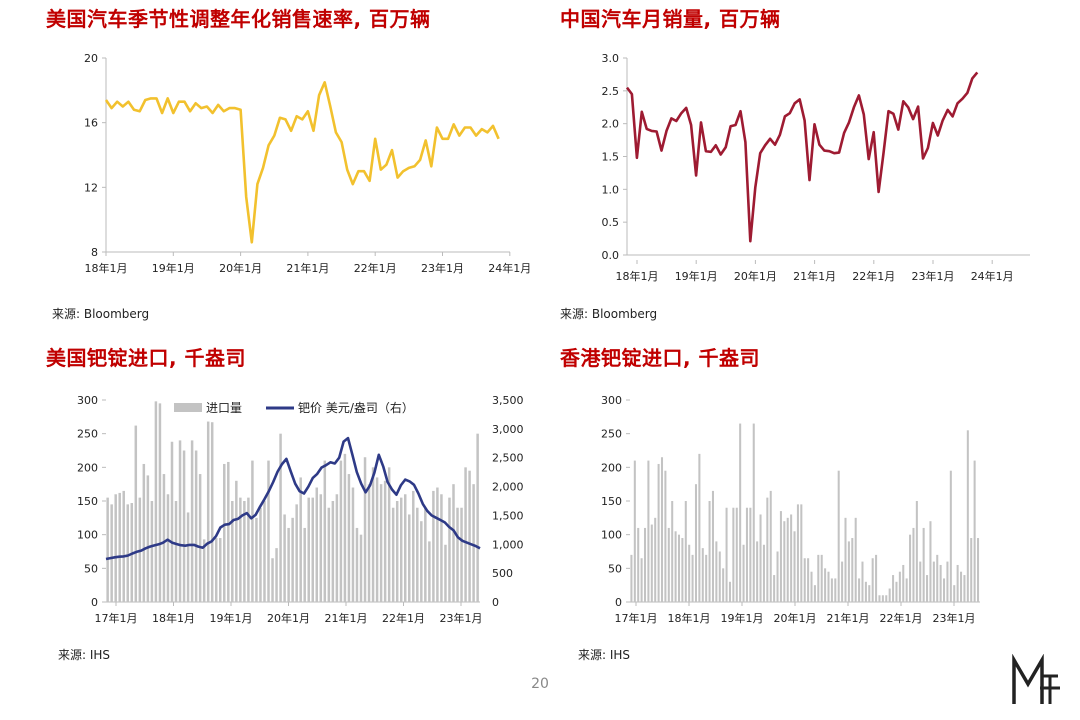 The image size is (1080, 720). Describe the element at coordinates (508, 400) in the screenshot. I see `y2-tick-label: 3,500` at that location.